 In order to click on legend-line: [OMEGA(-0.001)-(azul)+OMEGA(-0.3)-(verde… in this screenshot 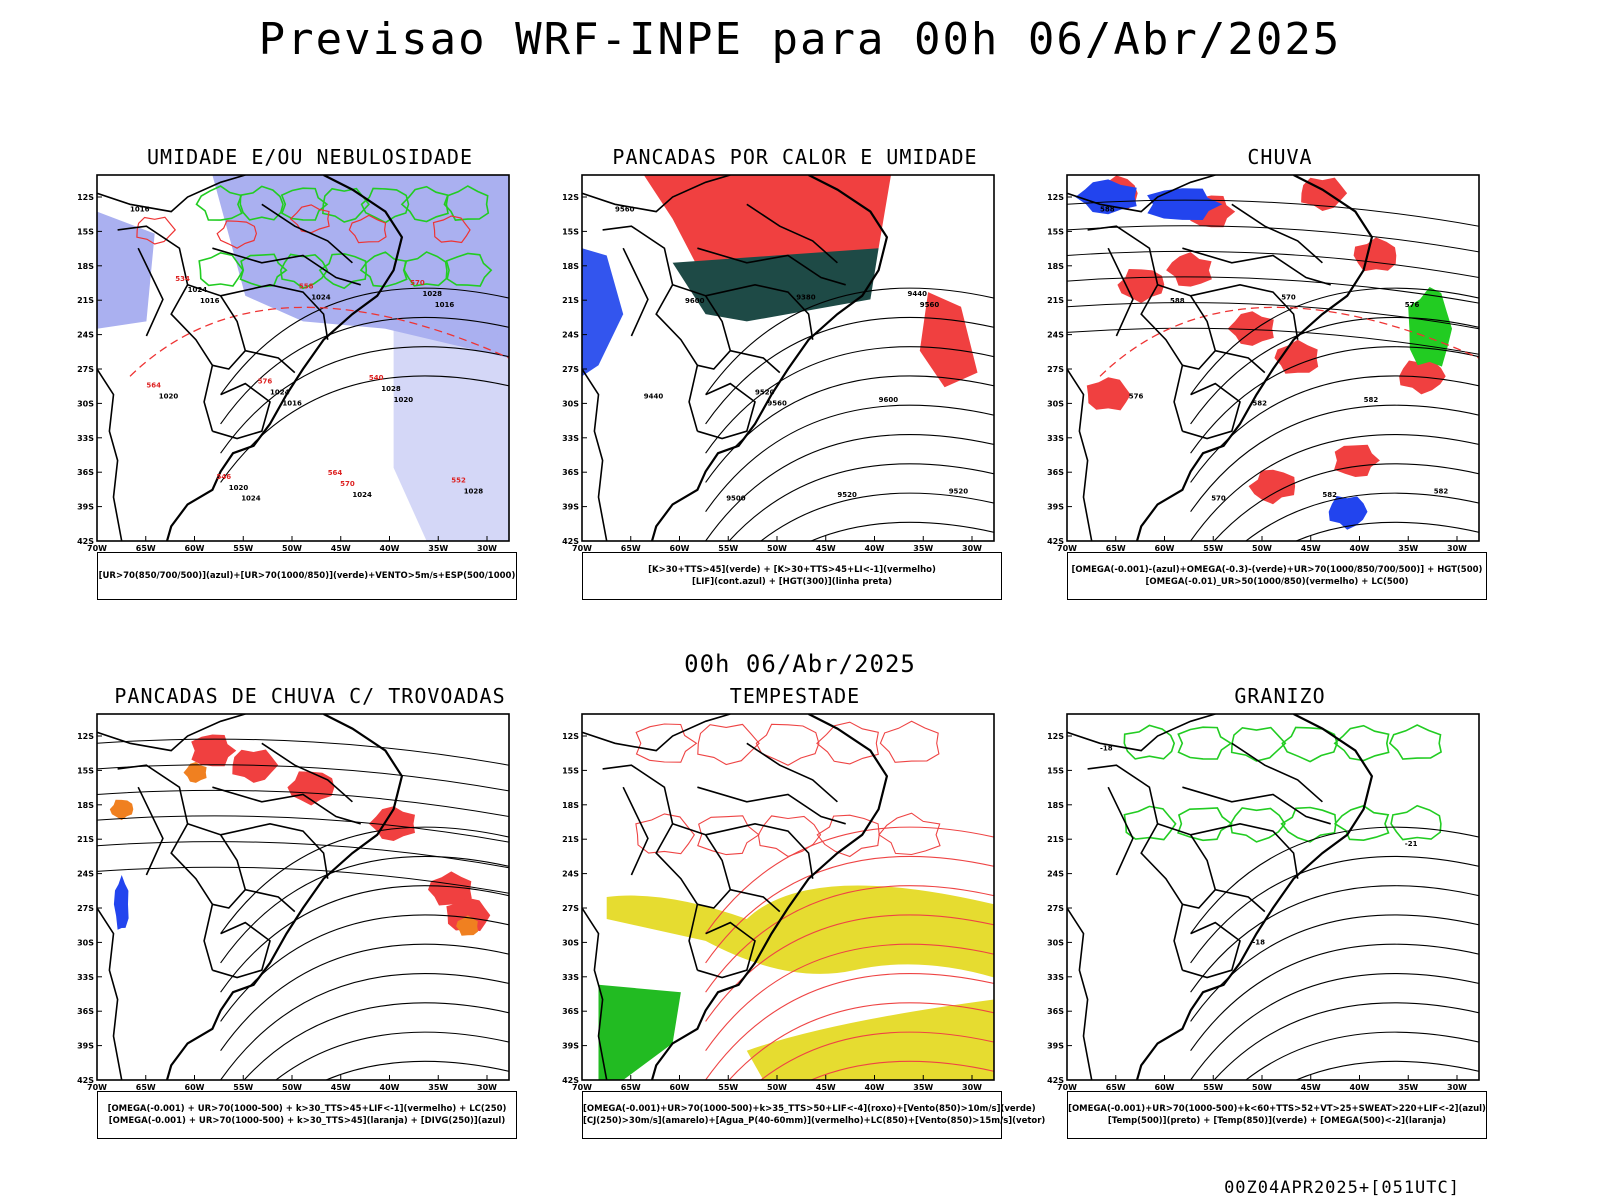, I will do `click(1277, 570)`.